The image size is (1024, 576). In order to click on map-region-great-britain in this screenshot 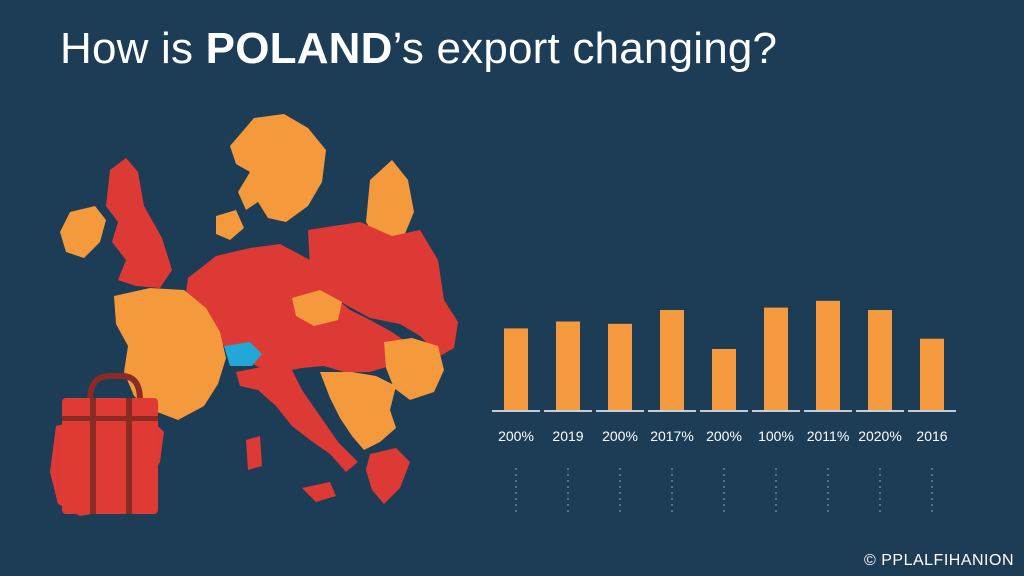, I will do `click(139, 223)`.